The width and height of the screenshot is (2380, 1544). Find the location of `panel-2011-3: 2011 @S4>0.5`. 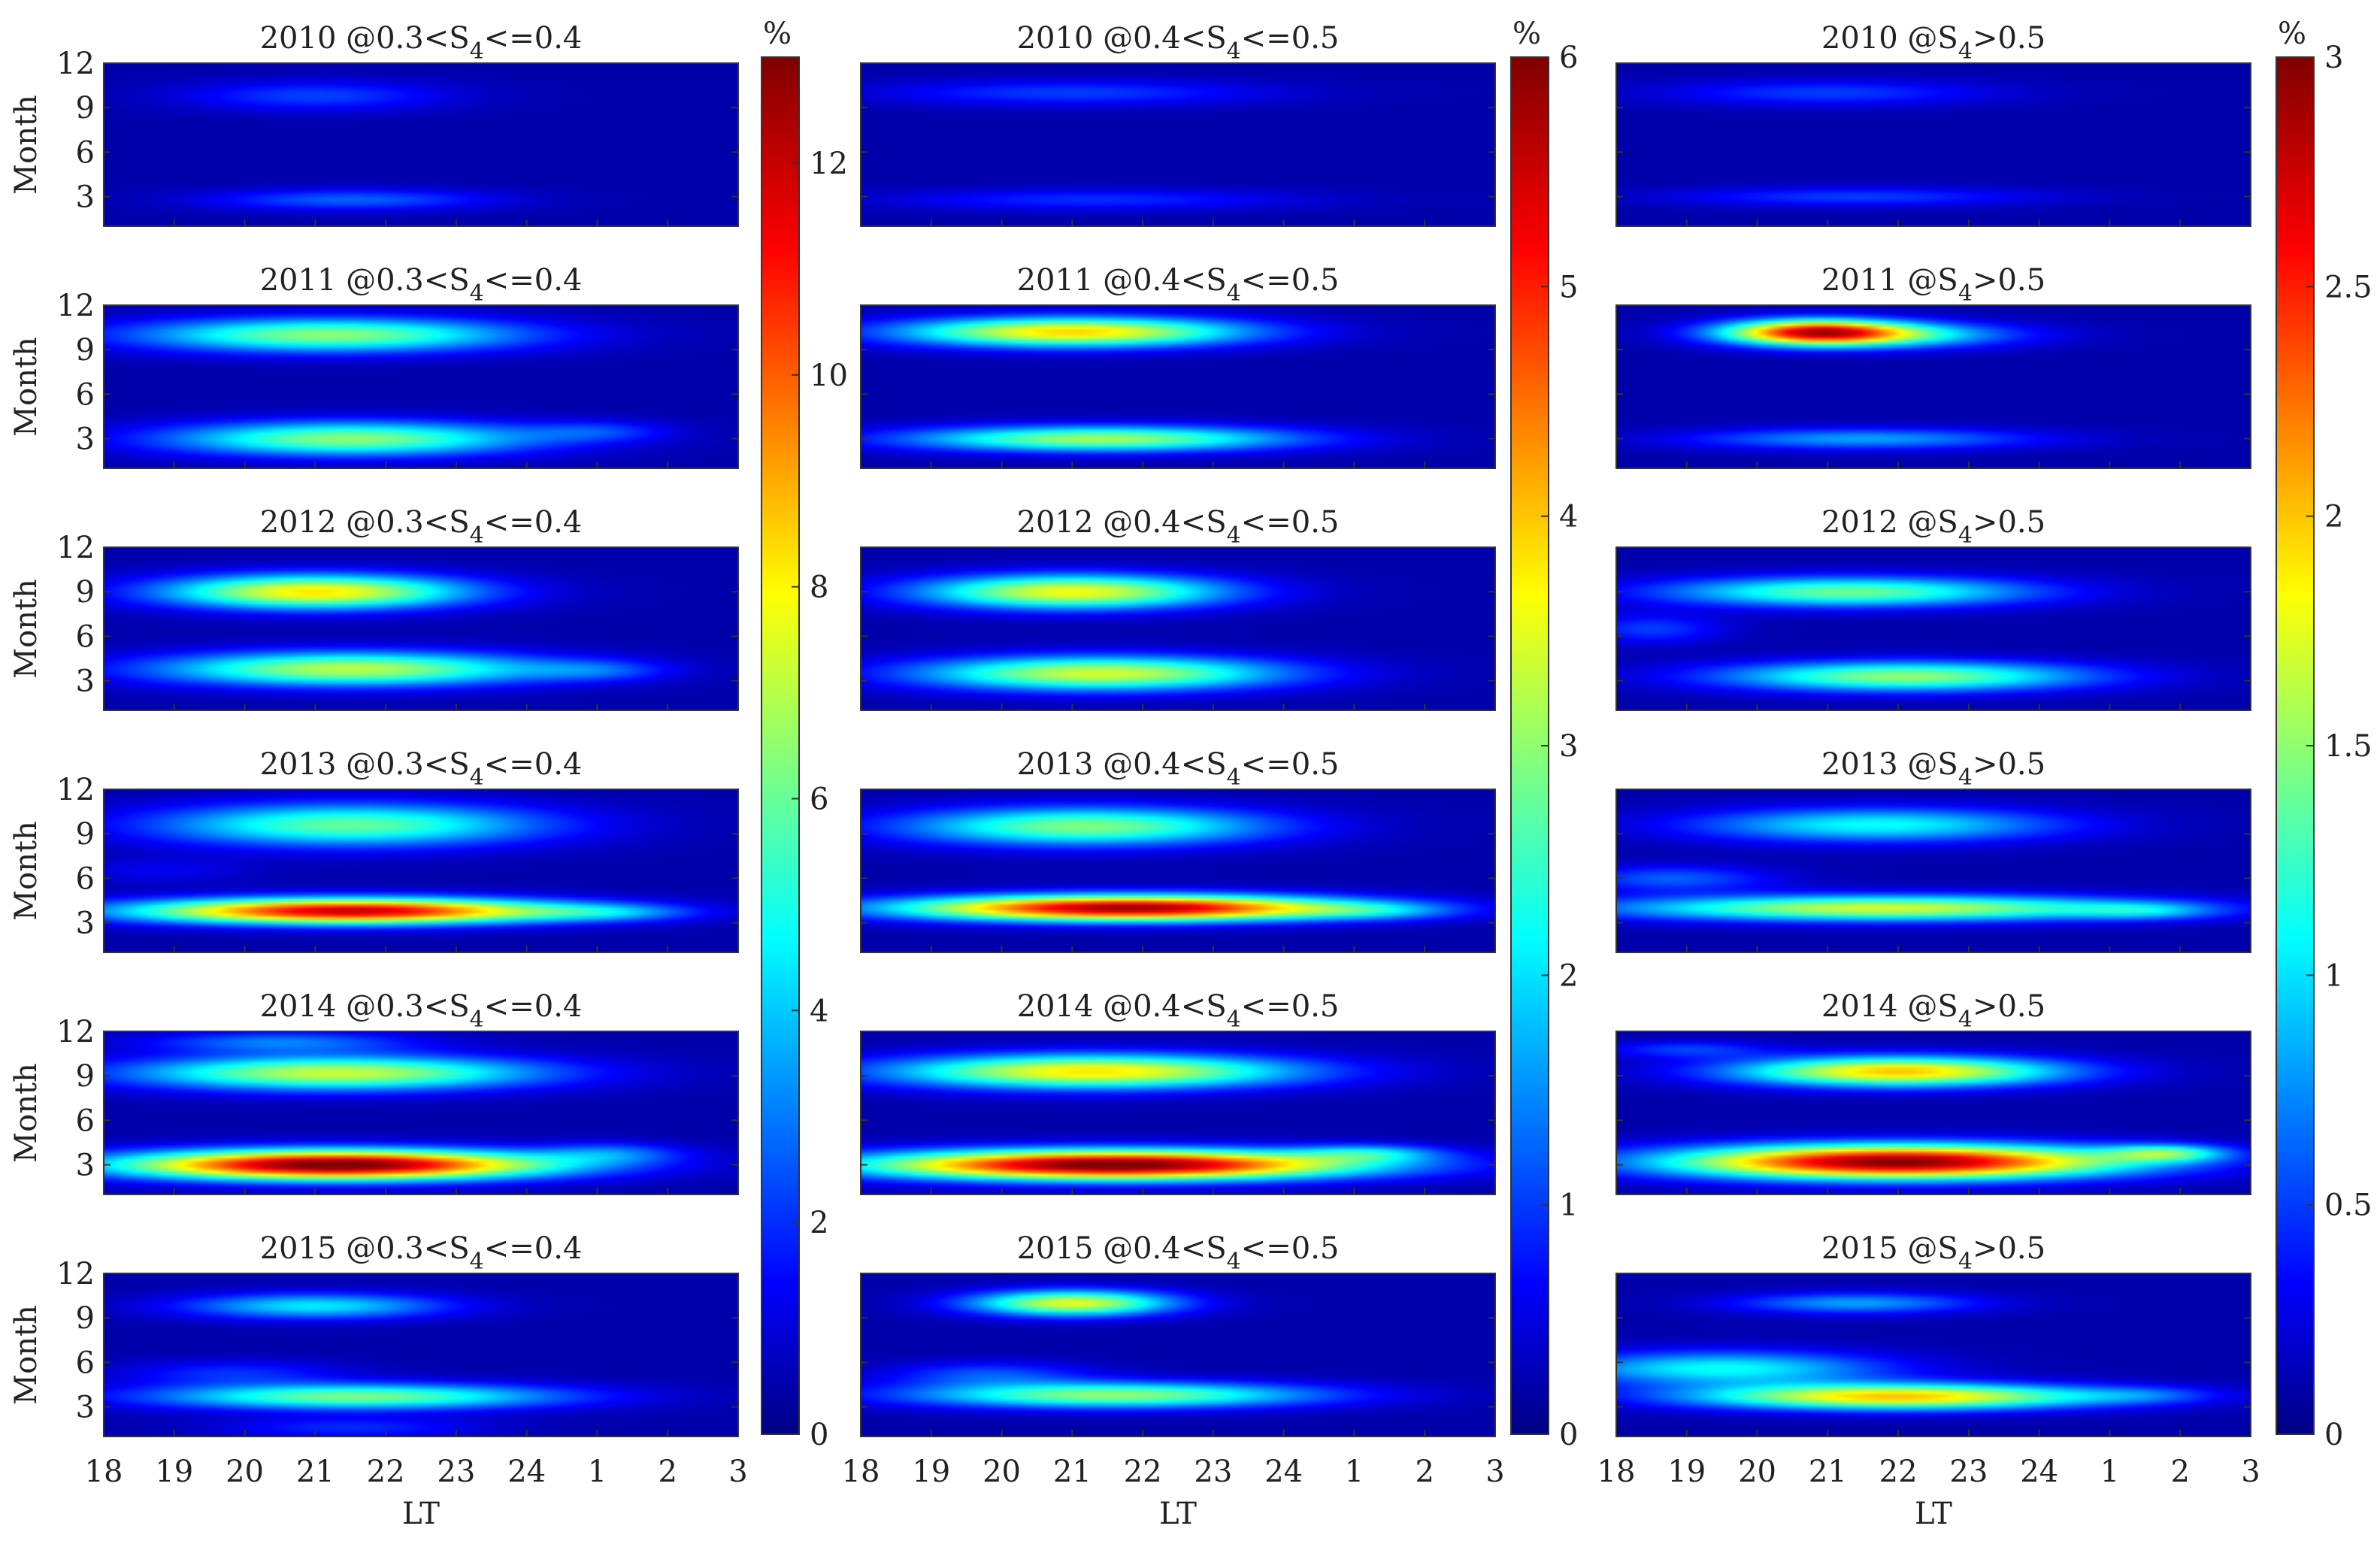

panel-2011-3: 2011 @S4>0.5 is located at coordinates (1933, 366).